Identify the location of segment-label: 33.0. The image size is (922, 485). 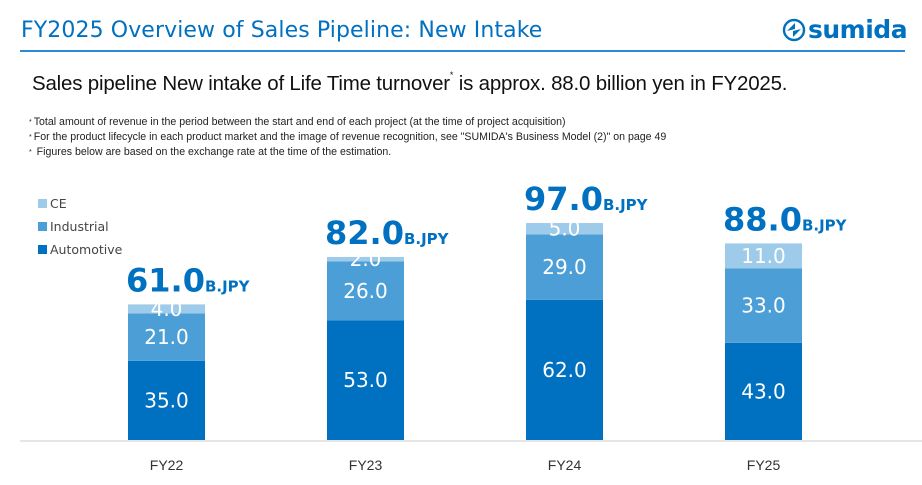
(763, 306).